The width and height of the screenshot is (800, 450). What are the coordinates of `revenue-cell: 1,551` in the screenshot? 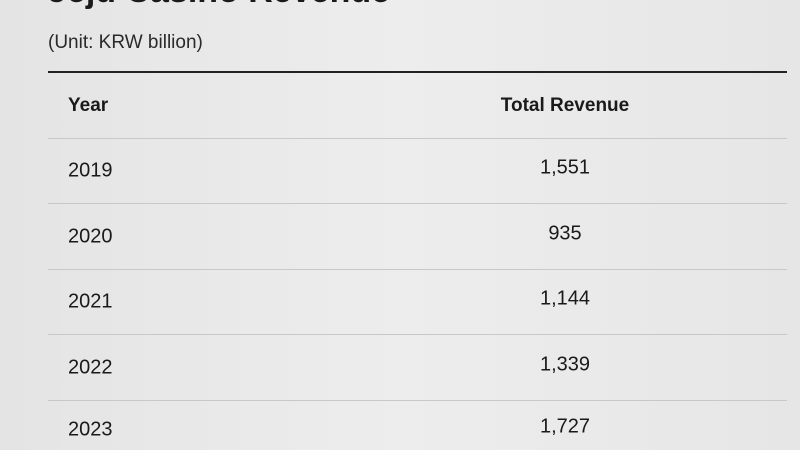 It's located at (565, 167).